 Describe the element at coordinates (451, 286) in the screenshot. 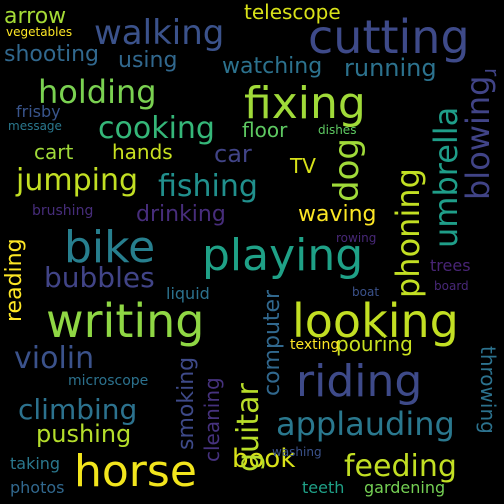

I see `word-board: board` at that location.